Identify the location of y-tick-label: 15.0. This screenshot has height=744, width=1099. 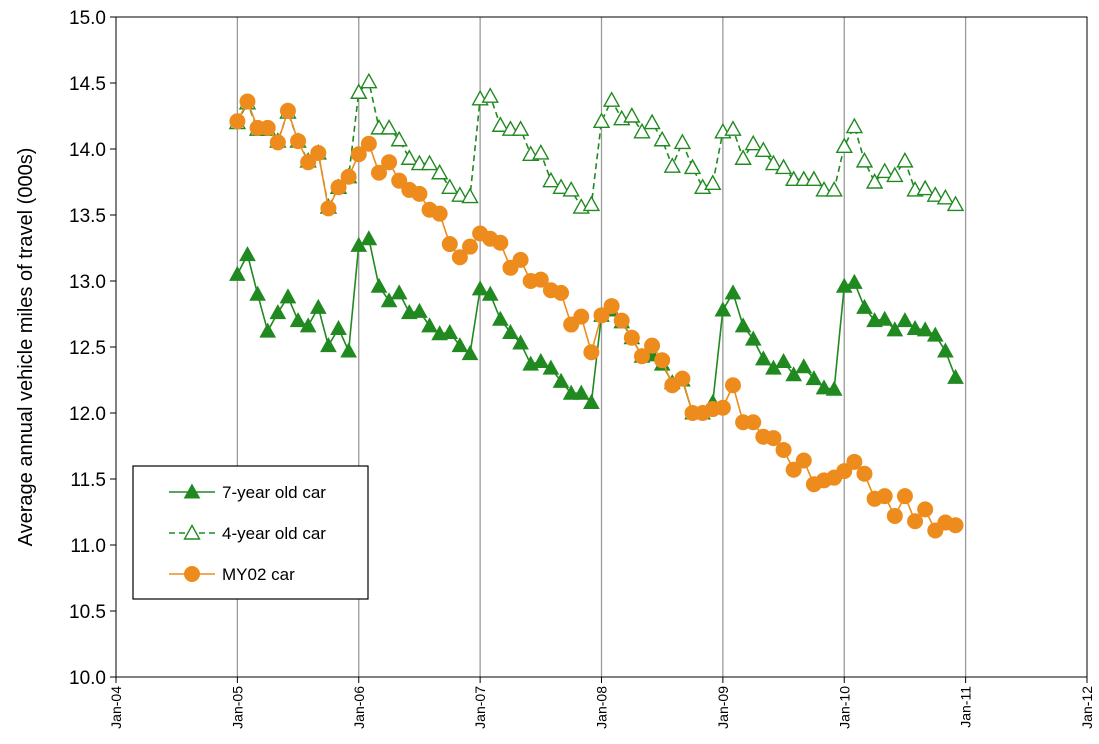
(87, 18).